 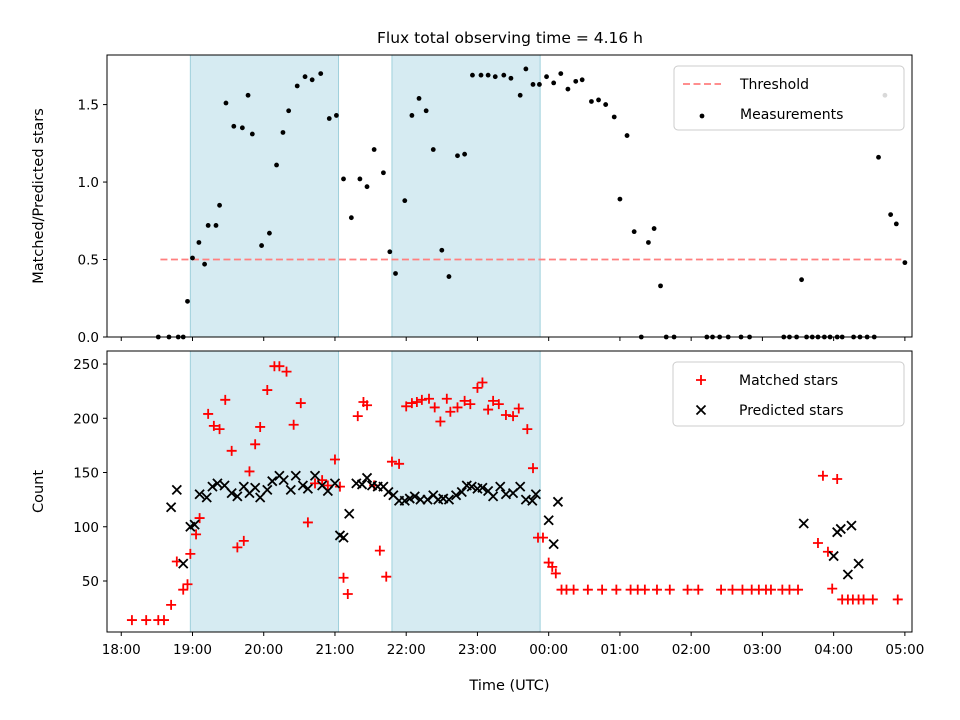 What do you see at coordinates (88, 183) in the screenshot?
I see `y-tick-label: 1.0` at bounding box center [88, 183].